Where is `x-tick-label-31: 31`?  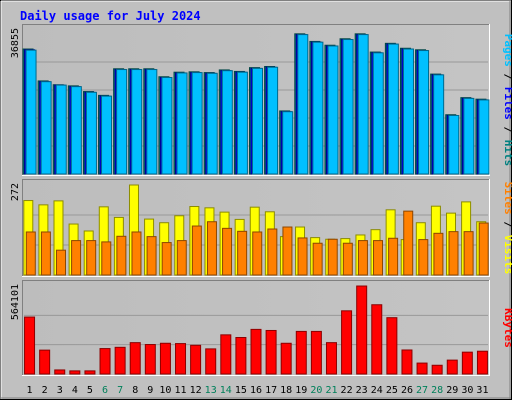
x-tick-label-31: 31 is located at coordinates (482, 390).